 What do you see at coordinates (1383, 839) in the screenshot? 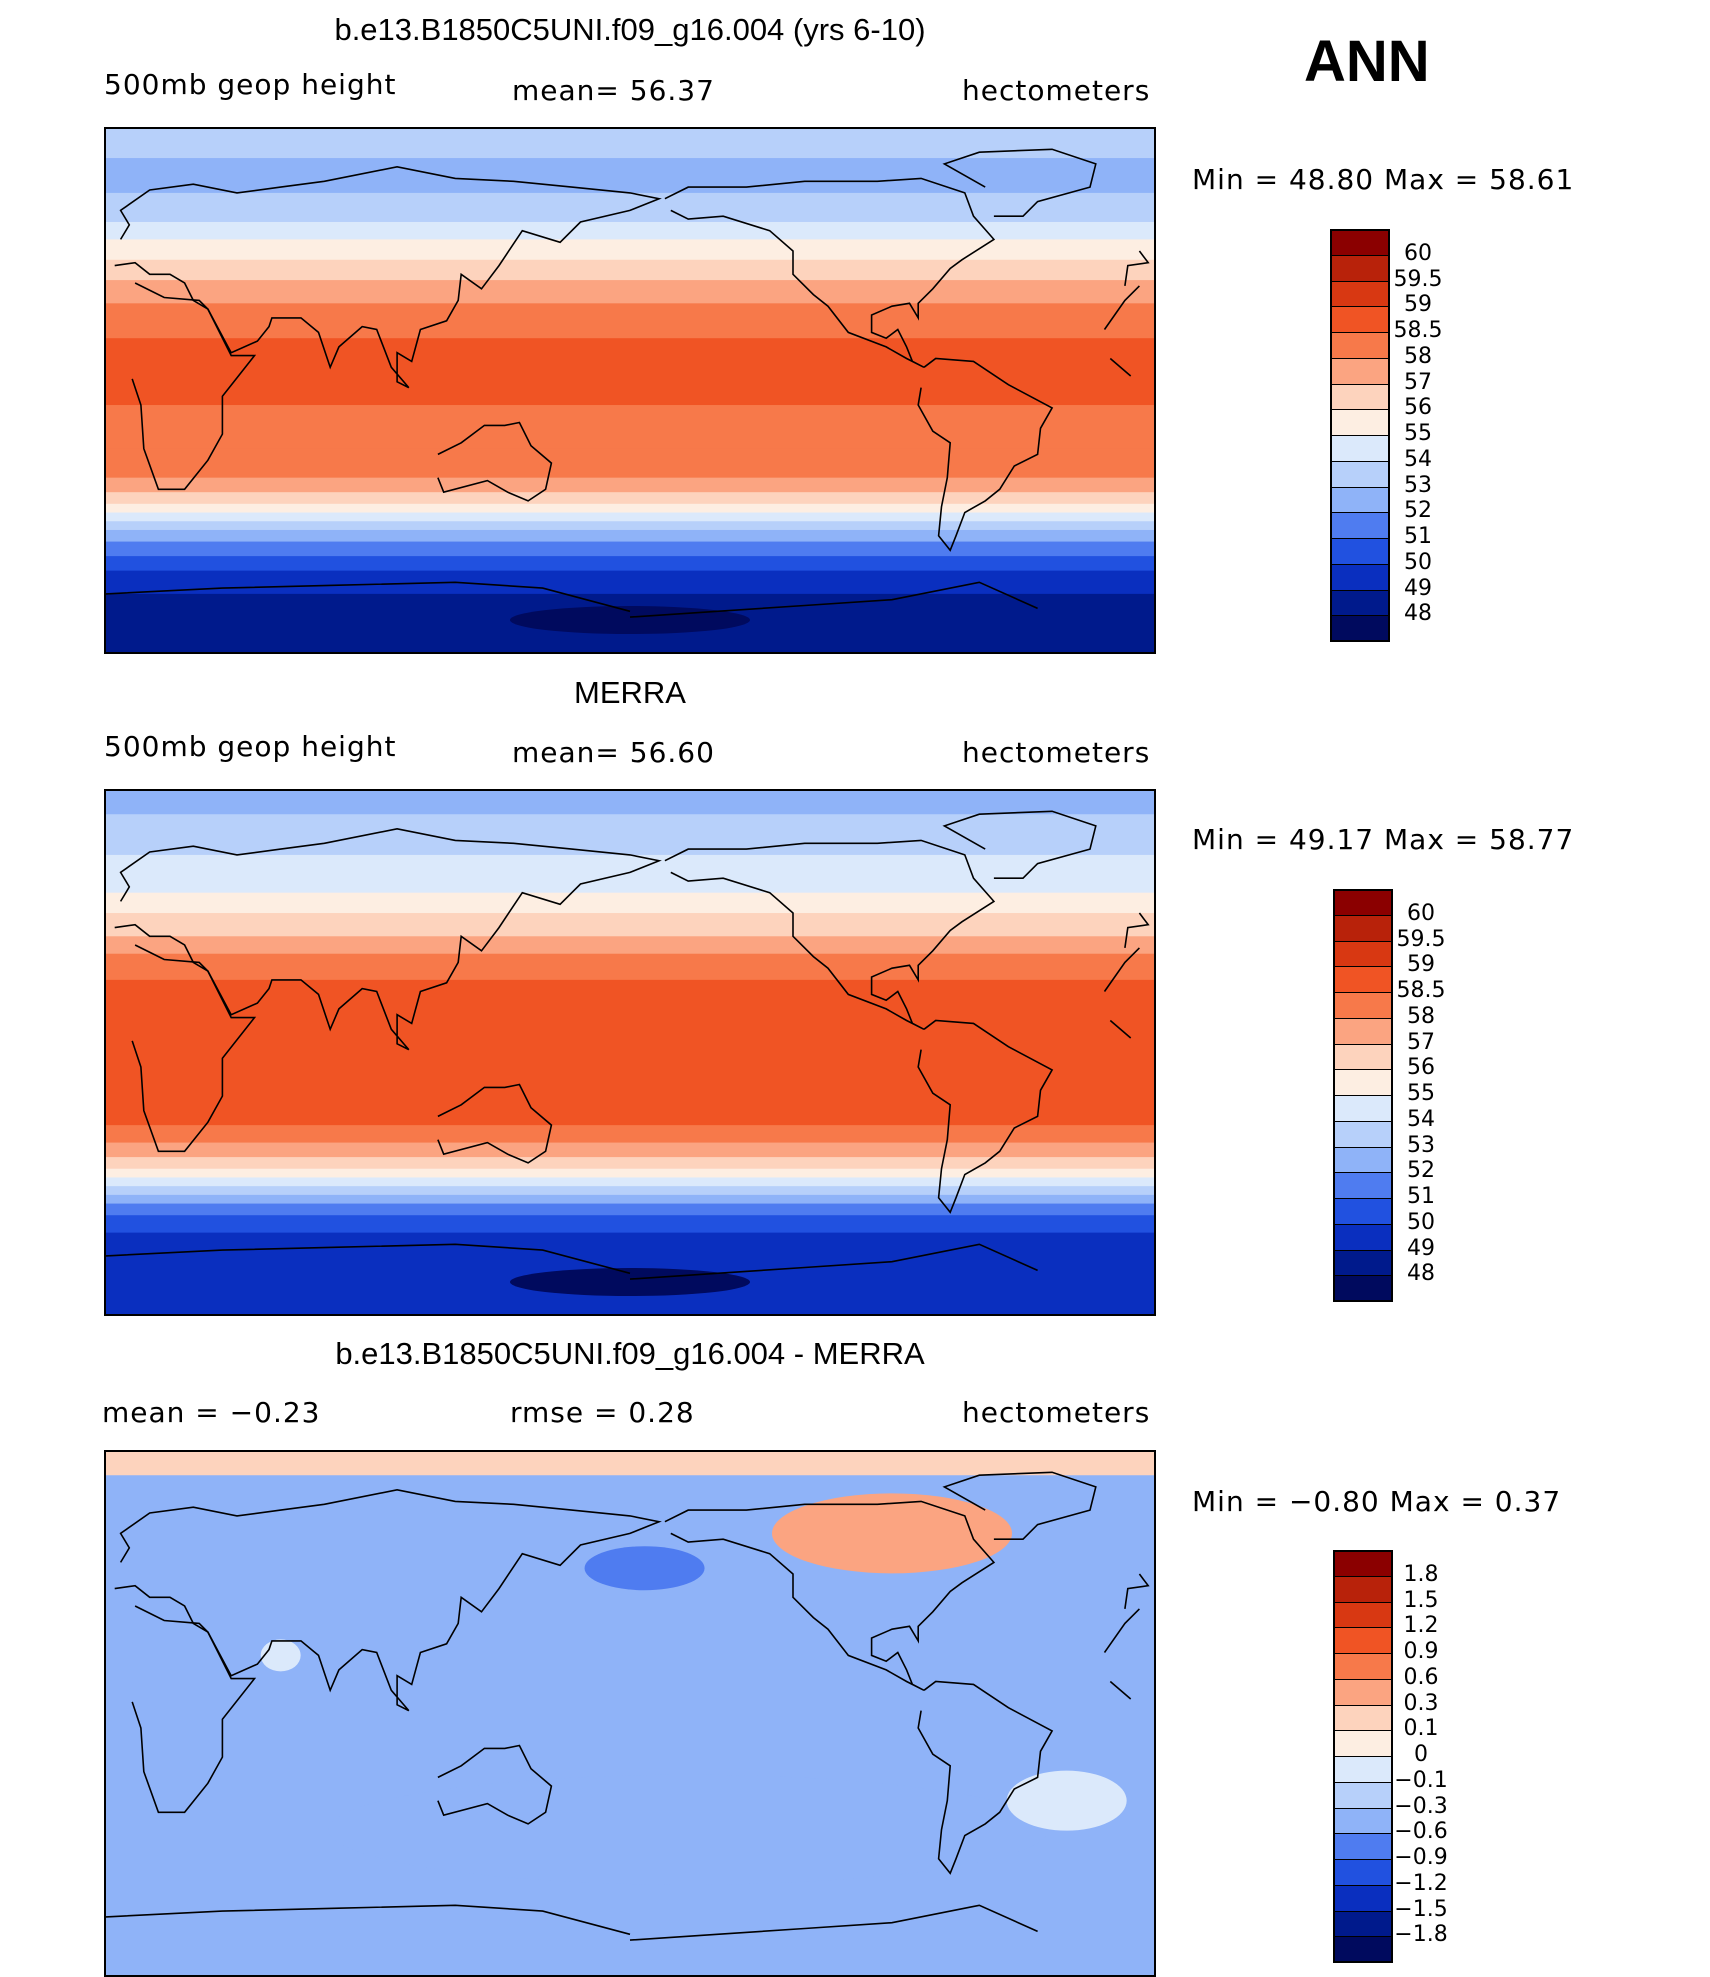
I see `panel2-minmax: Min = 49.17 Max = 58.77` at bounding box center [1383, 839].